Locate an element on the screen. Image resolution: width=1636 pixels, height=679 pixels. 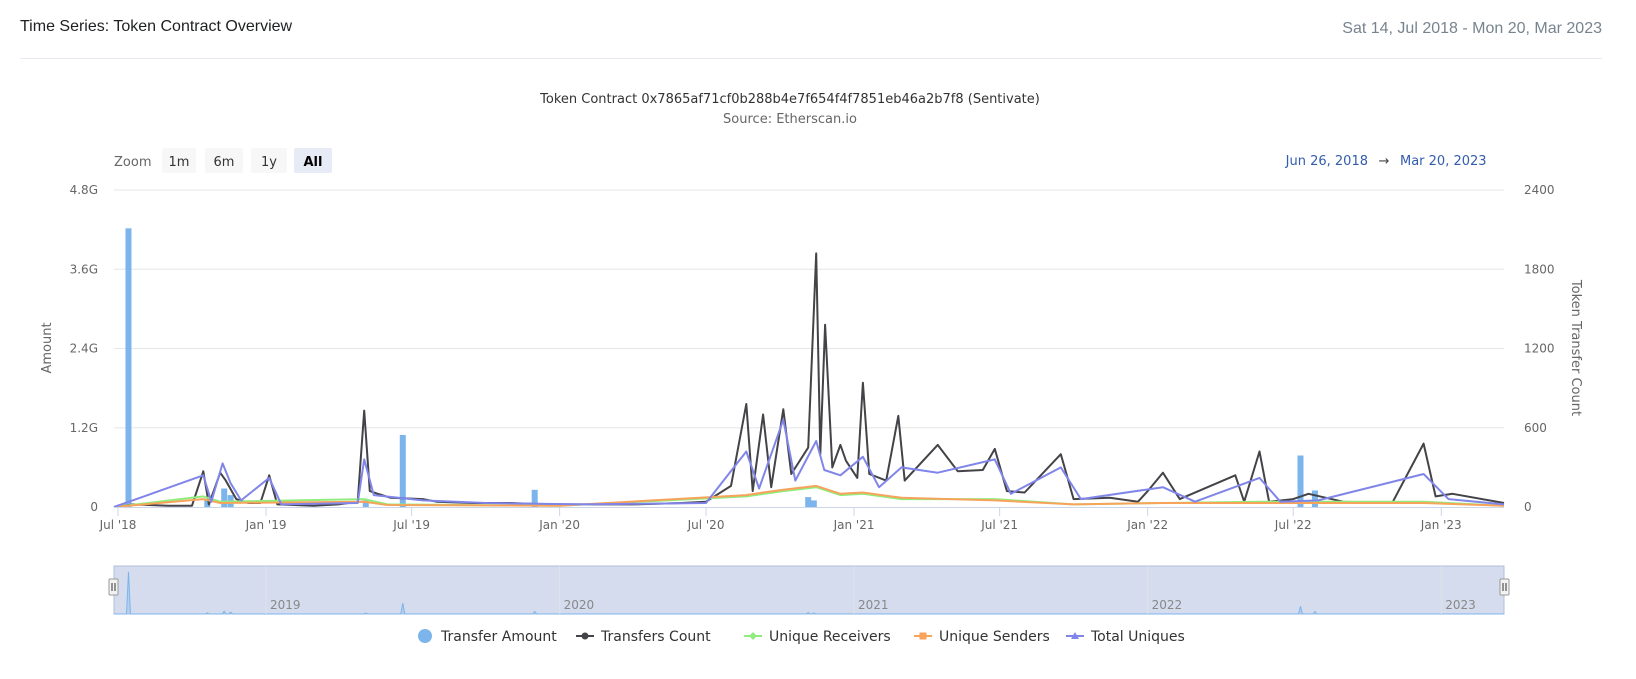
x-tick-label: Jul '21 is located at coordinates (999, 525).